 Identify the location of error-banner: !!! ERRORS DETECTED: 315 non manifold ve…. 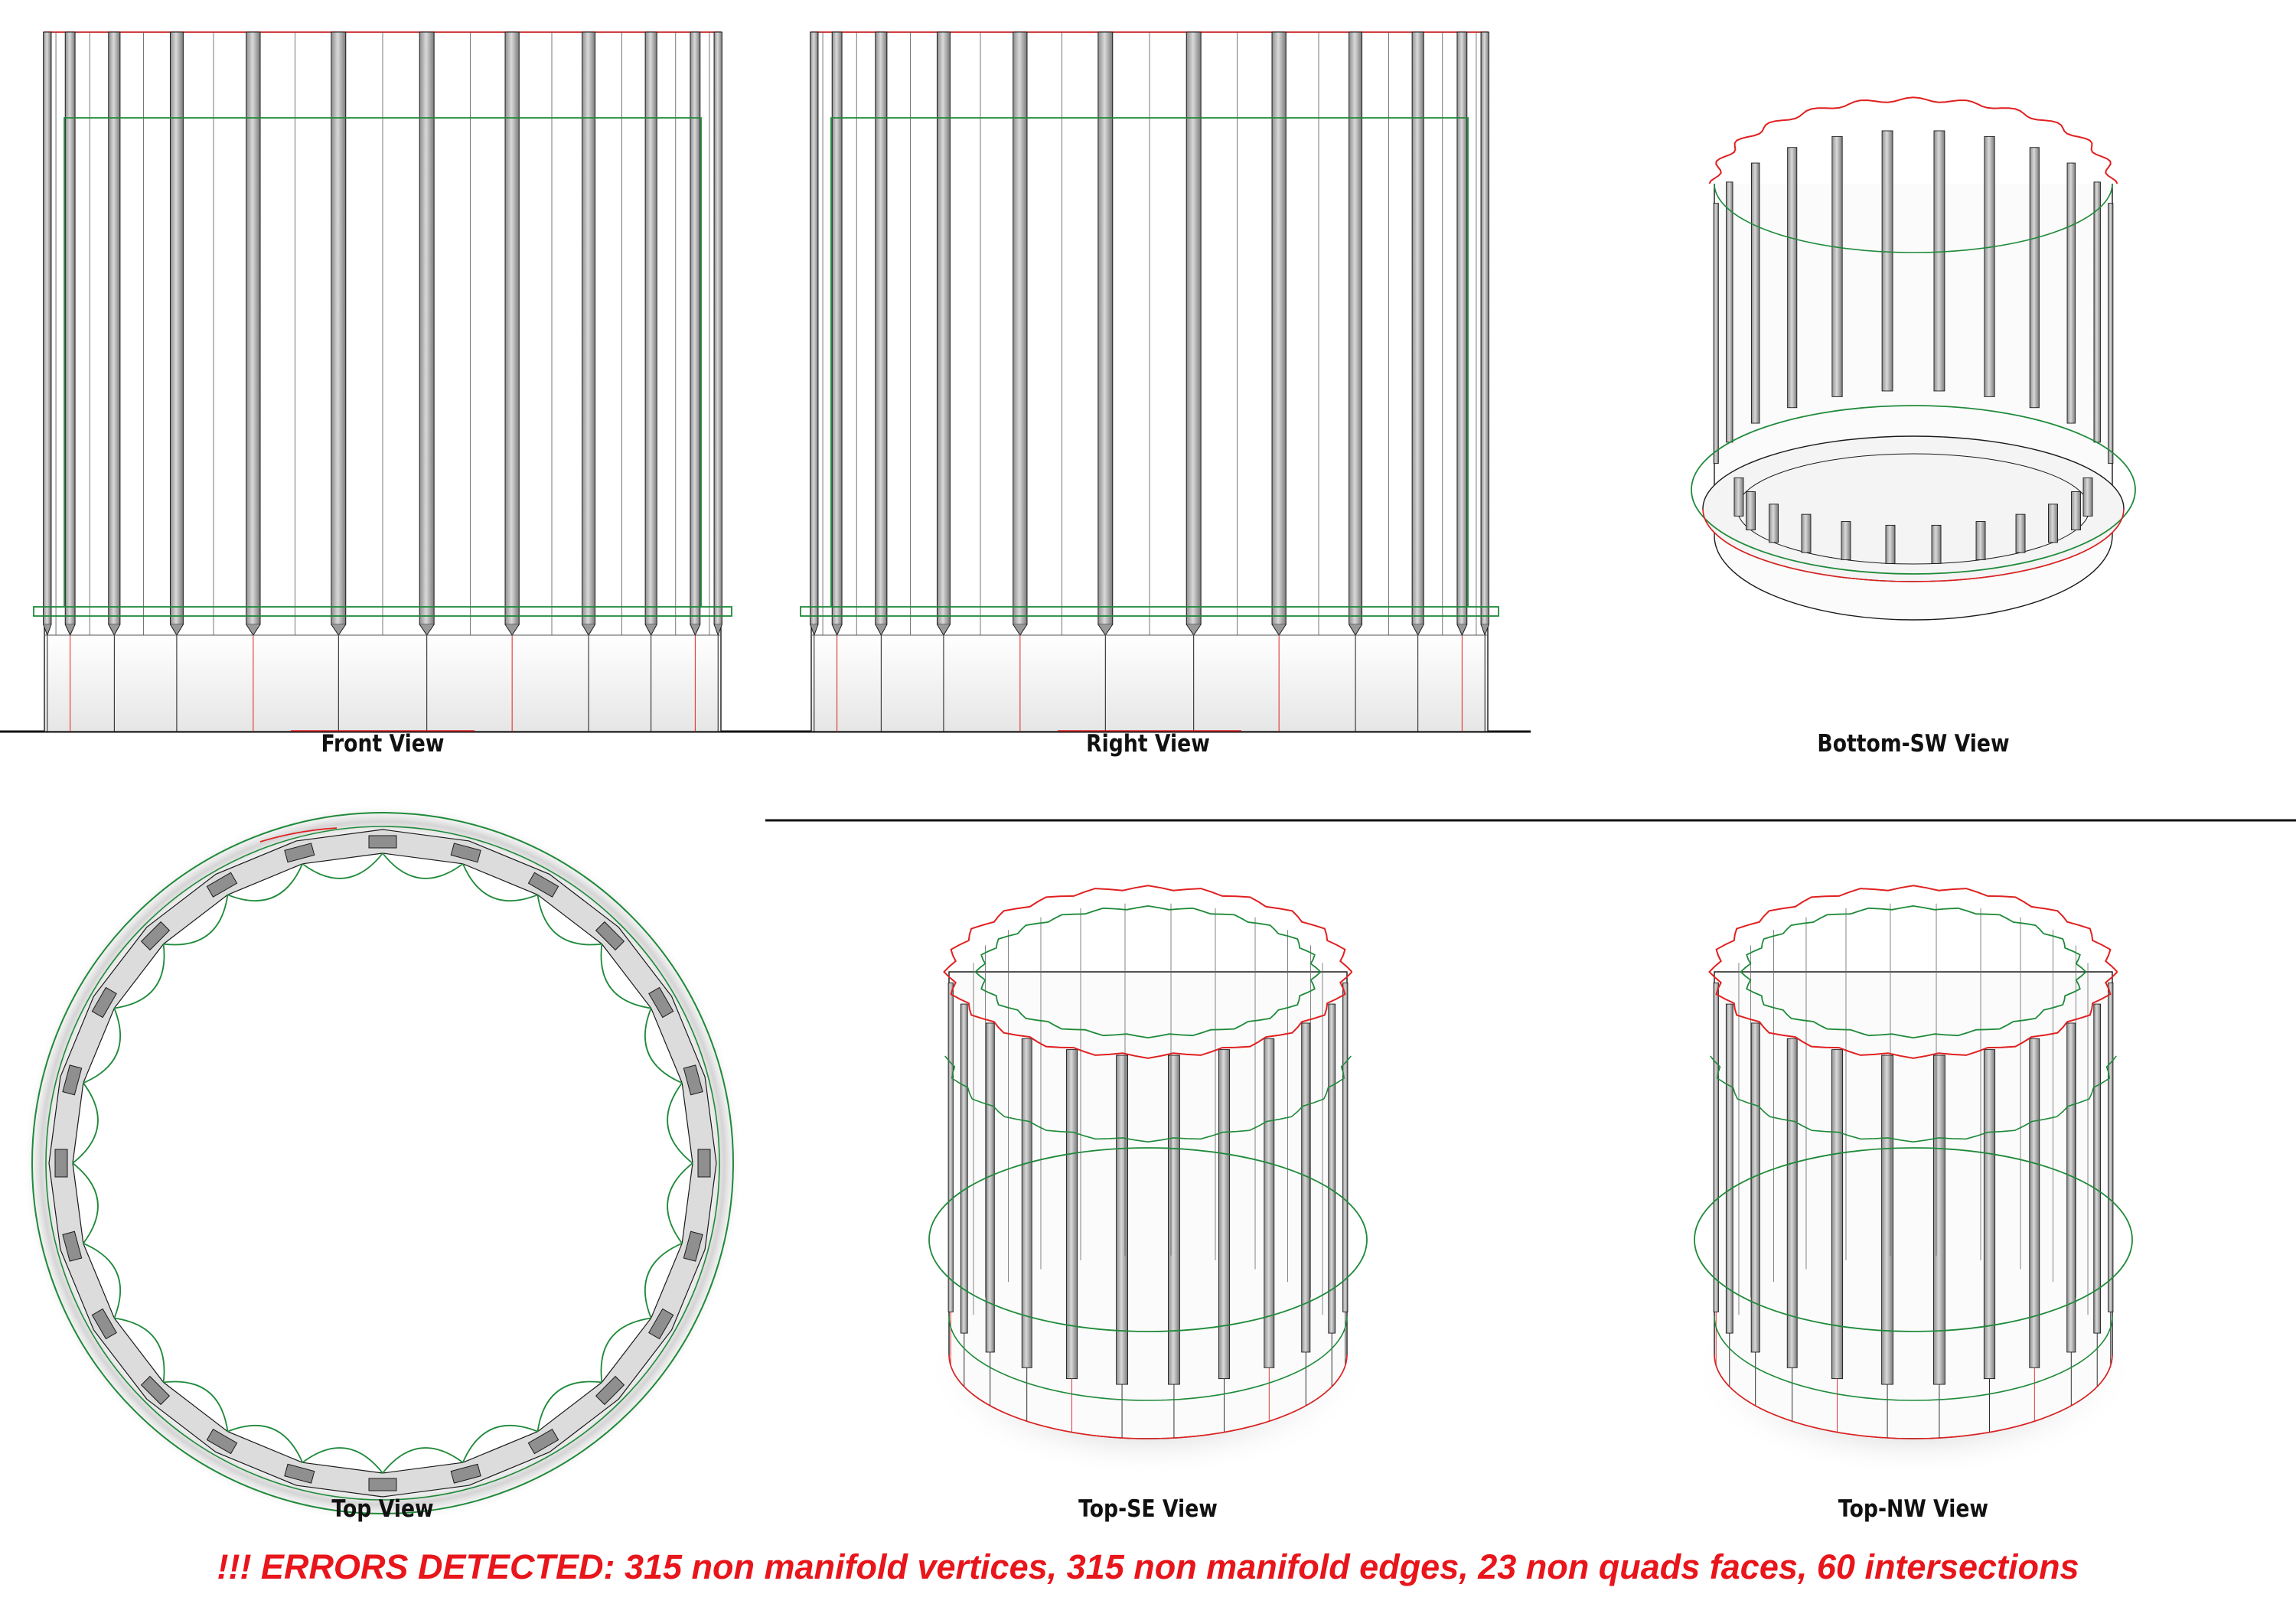
(1148, 1566).